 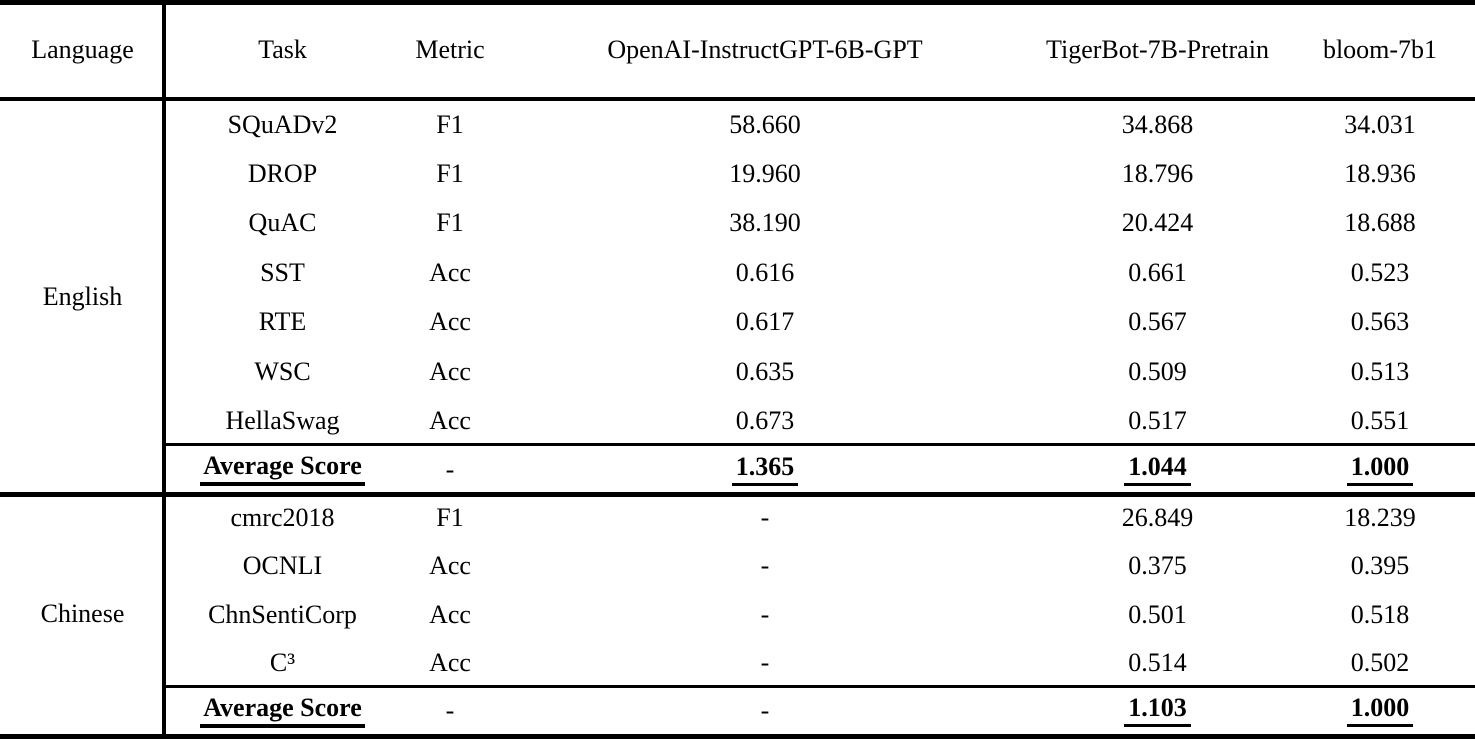 I want to click on language-column-divider-line, so click(x=164, y=369).